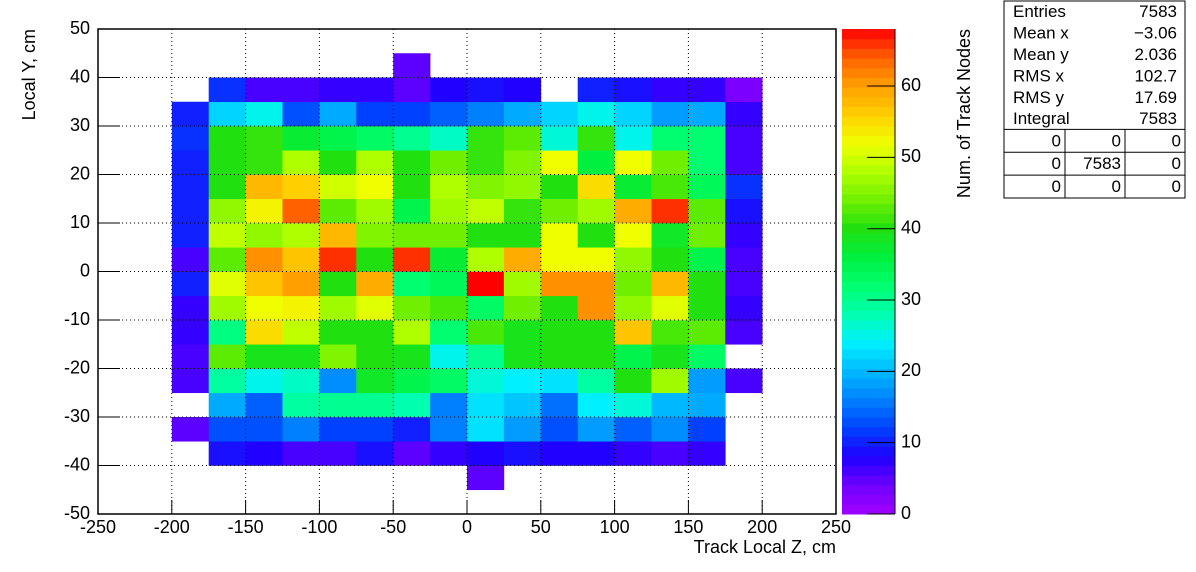 This screenshot has width=1196, height=572. I want to click on stat-value: 102.7, so click(1155, 75).